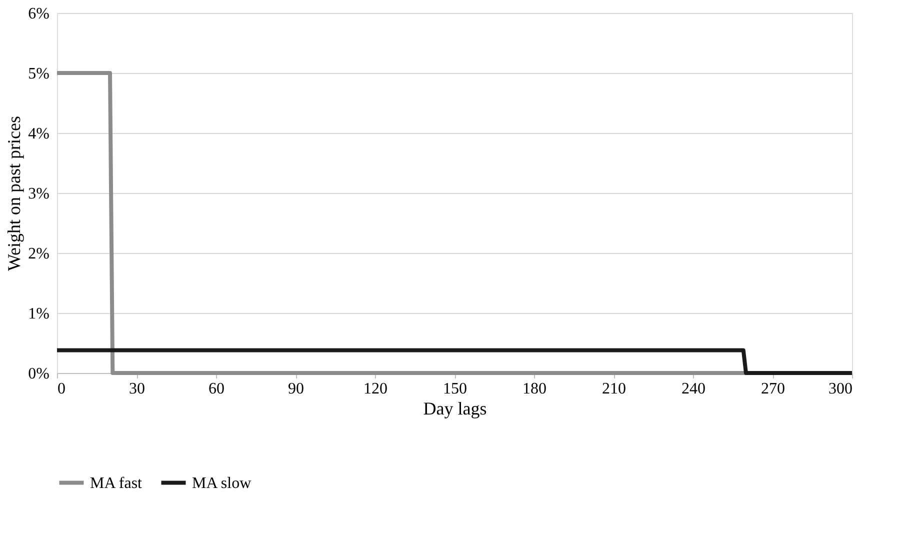 This screenshot has width=912, height=543. I want to click on x-tick-label: 150, so click(455, 389).